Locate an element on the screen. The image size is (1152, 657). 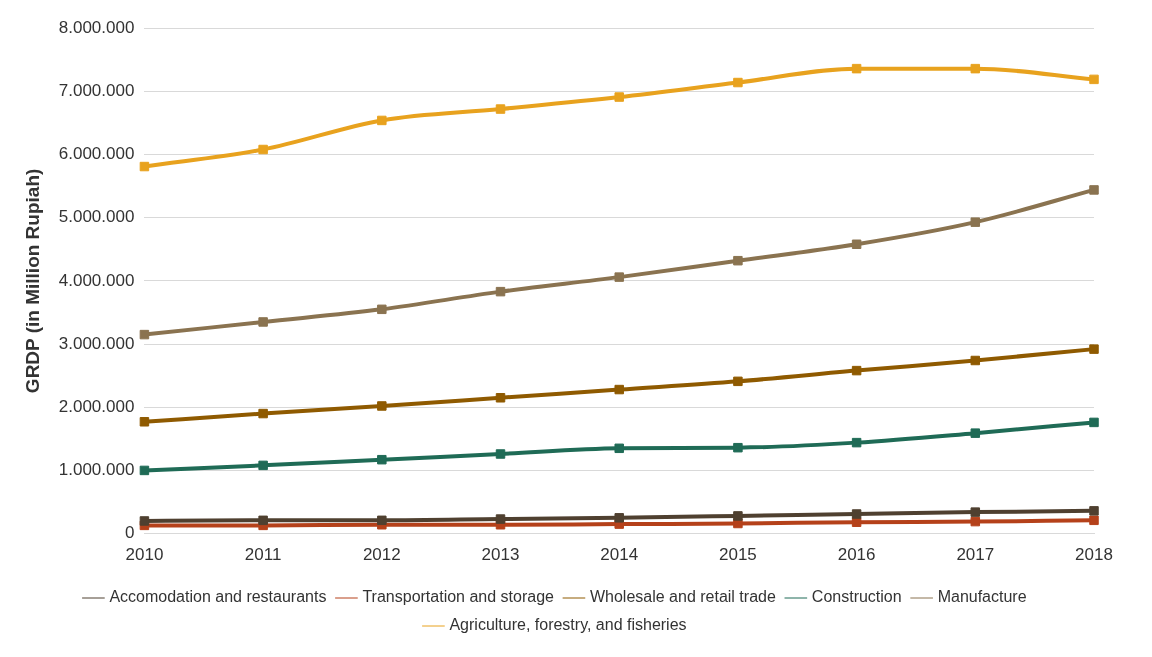
y-tick-label: 0 is located at coordinates (129, 533).